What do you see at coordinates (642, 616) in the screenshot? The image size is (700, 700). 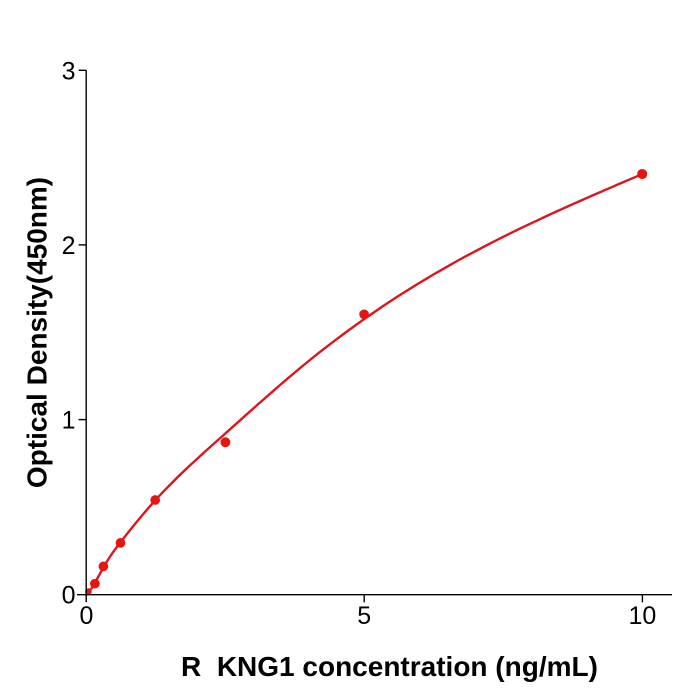 I see `svg-text: 10` at bounding box center [642, 616].